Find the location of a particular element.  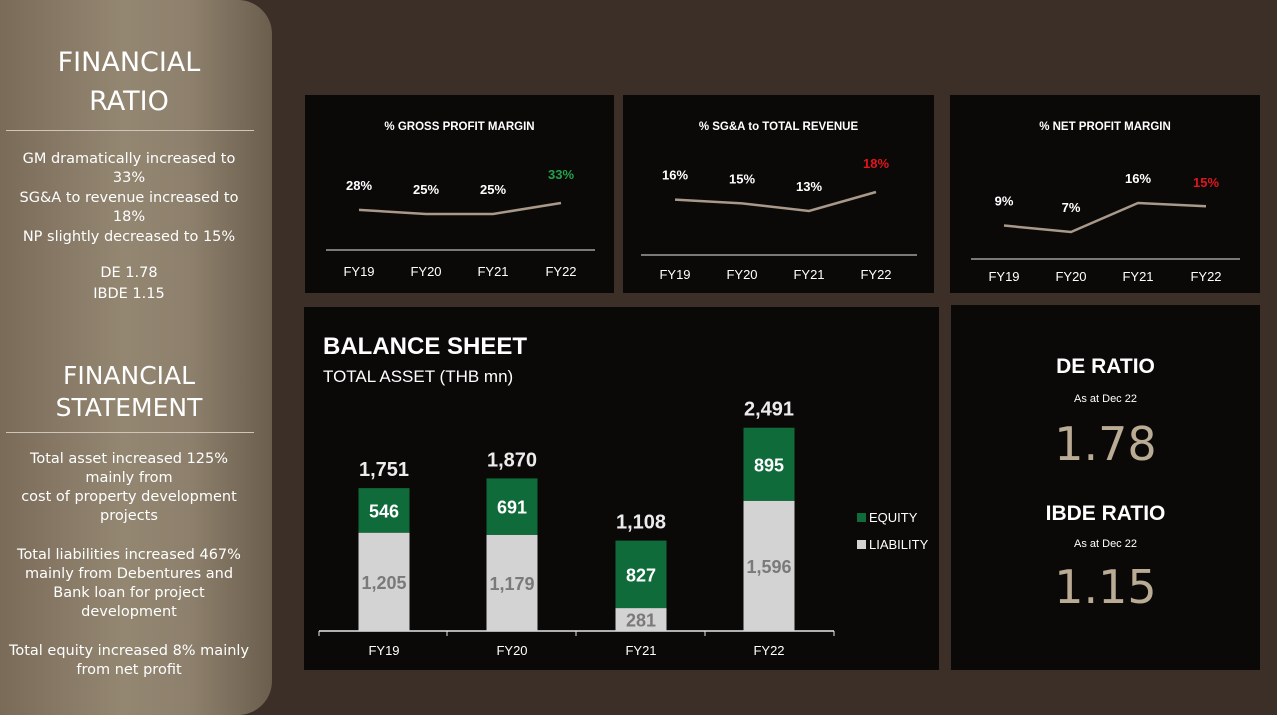

data-label: 33% is located at coordinates (561, 174).